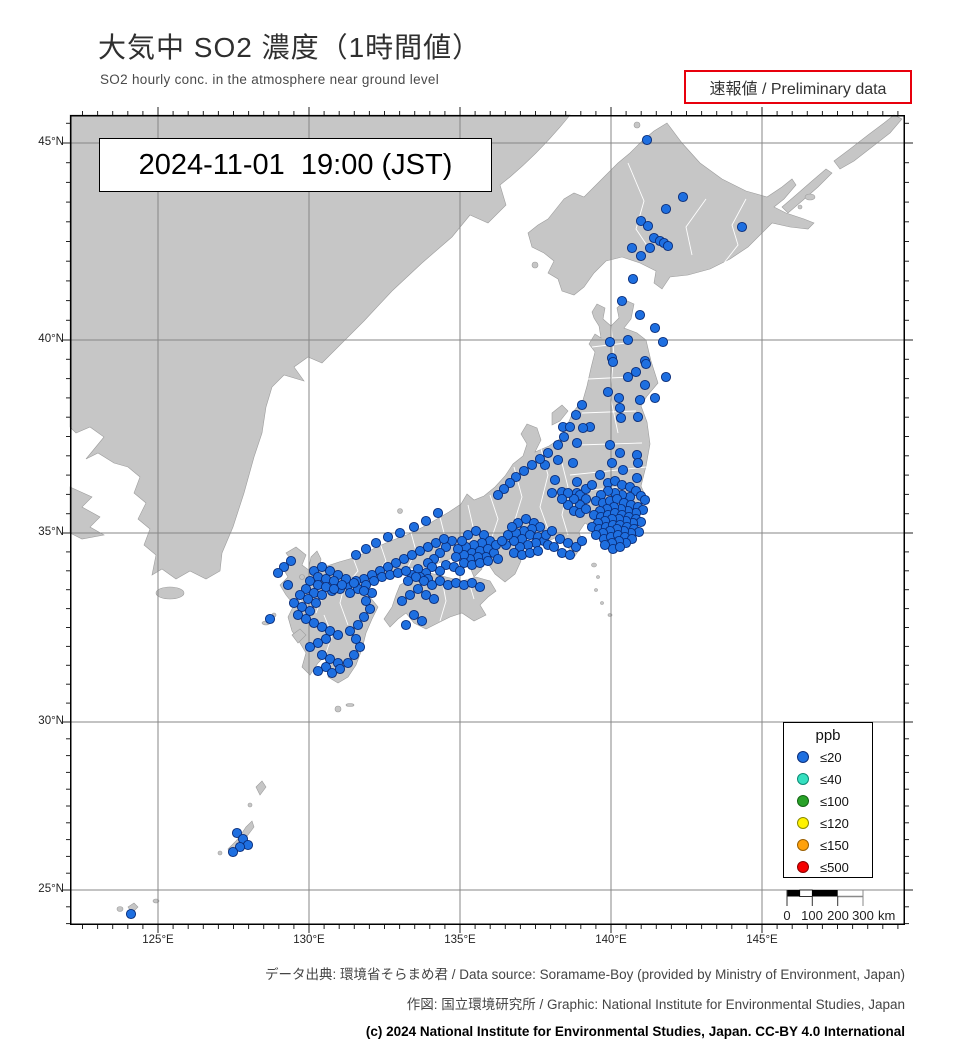 Image resolution: width=980 pixels, height=1060 pixels. I want to click on legend: ppb ≤20 ≤40 ≤100 ≤120 ≤150 ≤500, so click(828, 800).